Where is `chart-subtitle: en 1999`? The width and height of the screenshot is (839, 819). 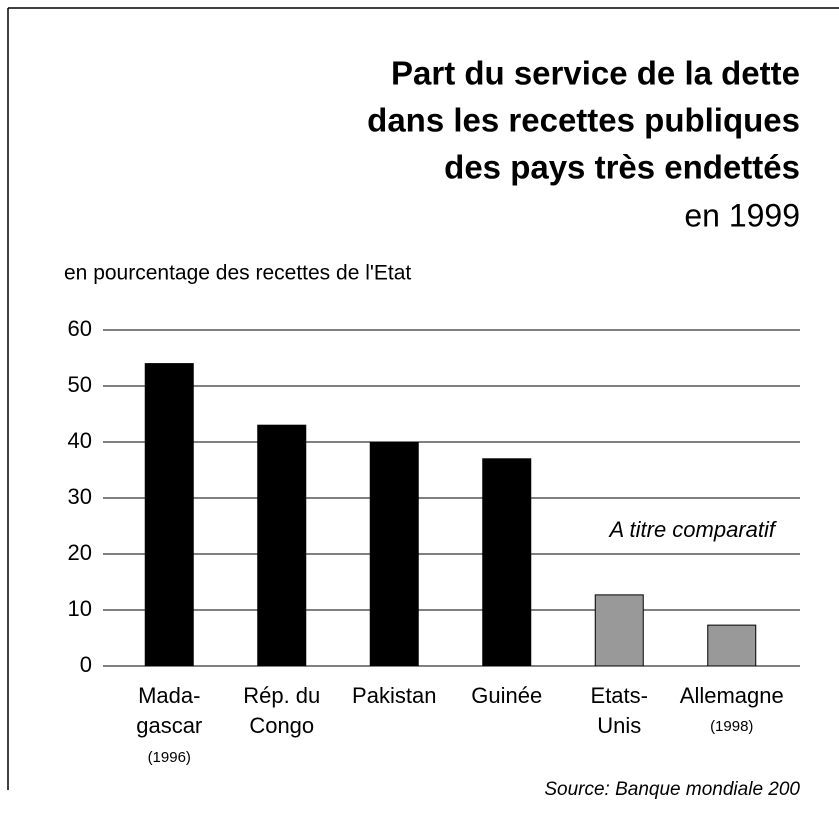 chart-subtitle: en 1999 is located at coordinates (742, 215).